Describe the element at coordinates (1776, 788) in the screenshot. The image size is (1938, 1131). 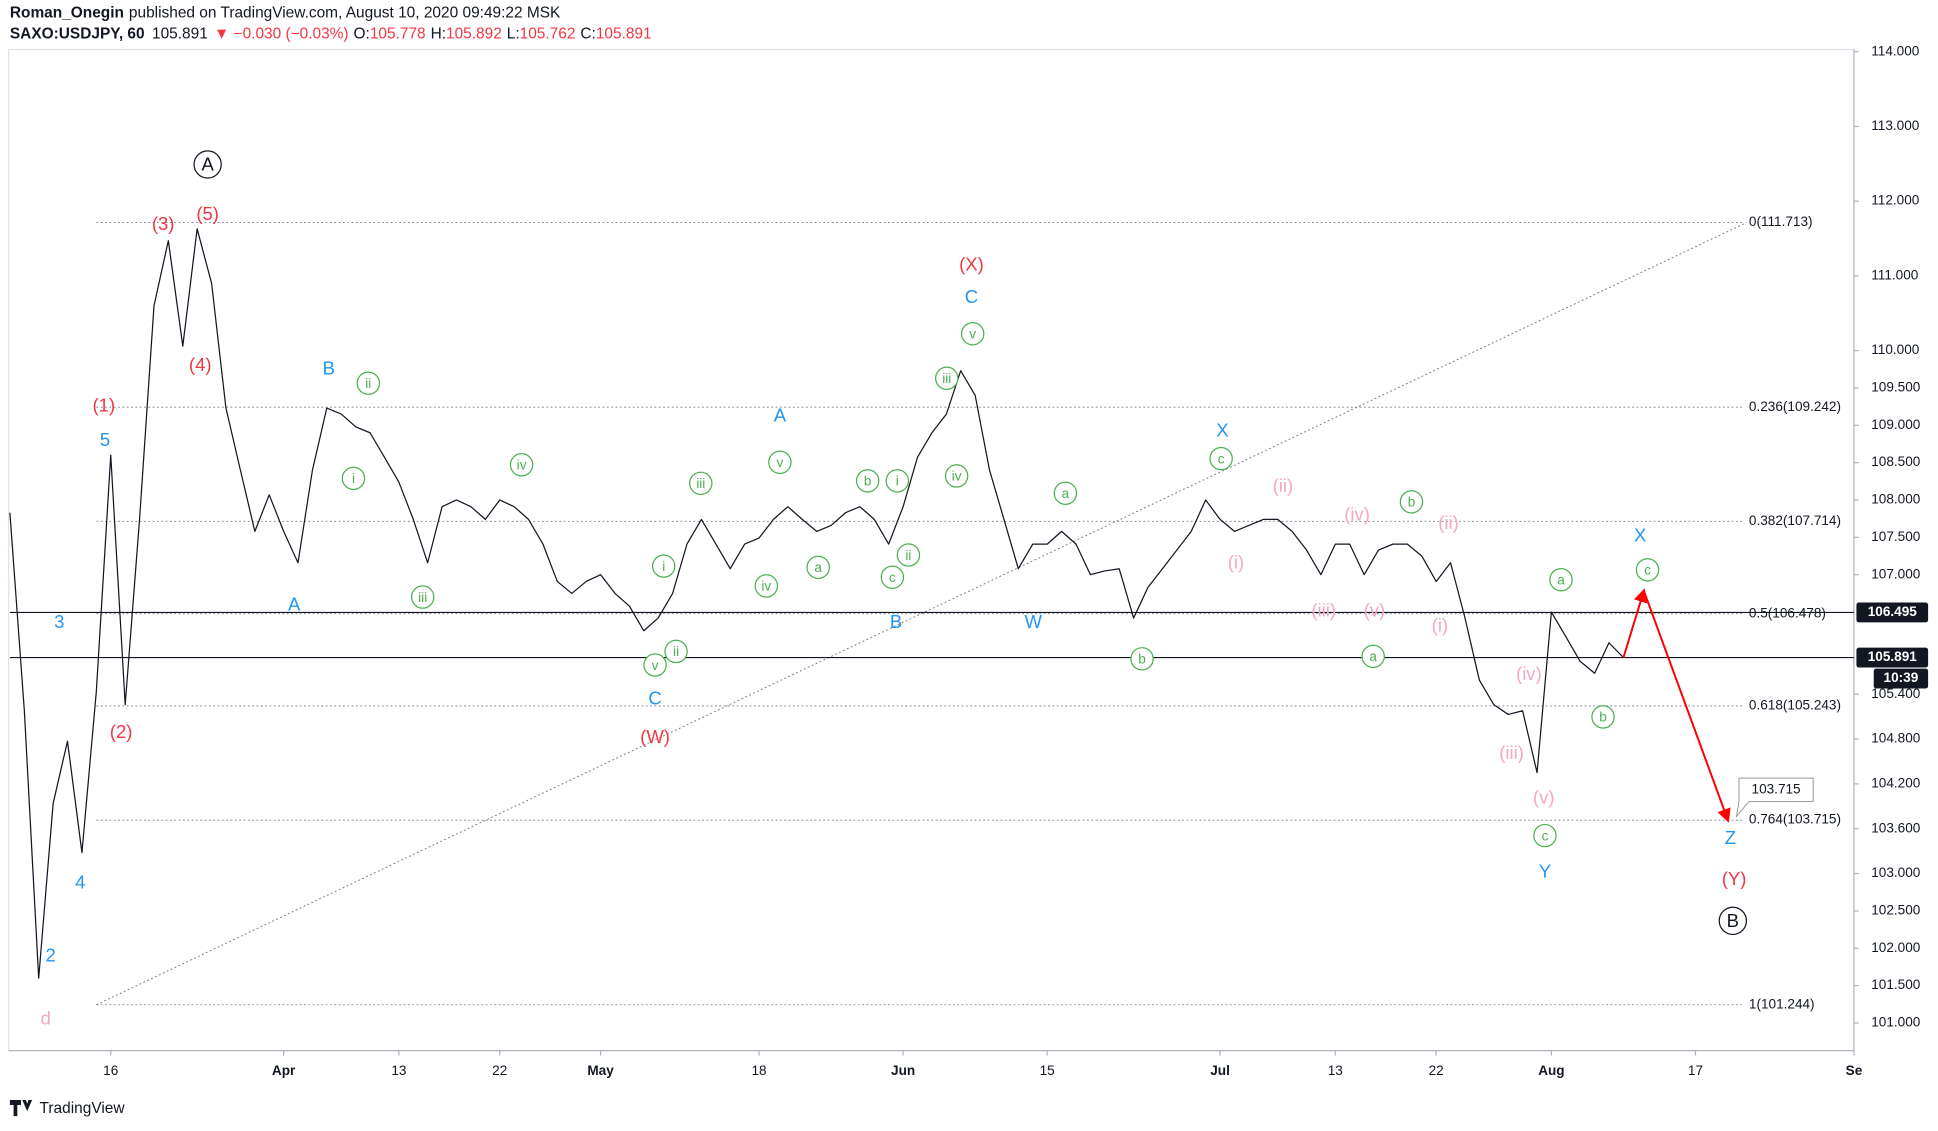
I see `target-label: 103.715` at that location.